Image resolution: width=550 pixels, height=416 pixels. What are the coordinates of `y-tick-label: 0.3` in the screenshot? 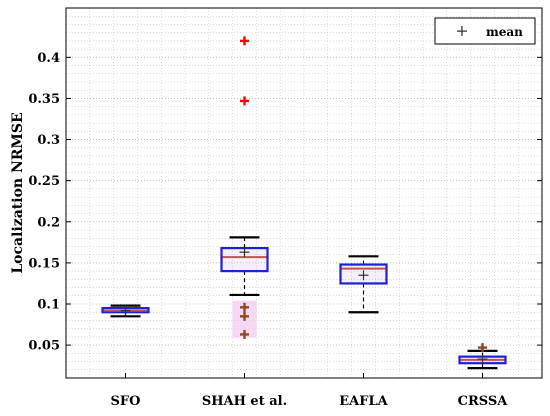 It's located at (48, 140).